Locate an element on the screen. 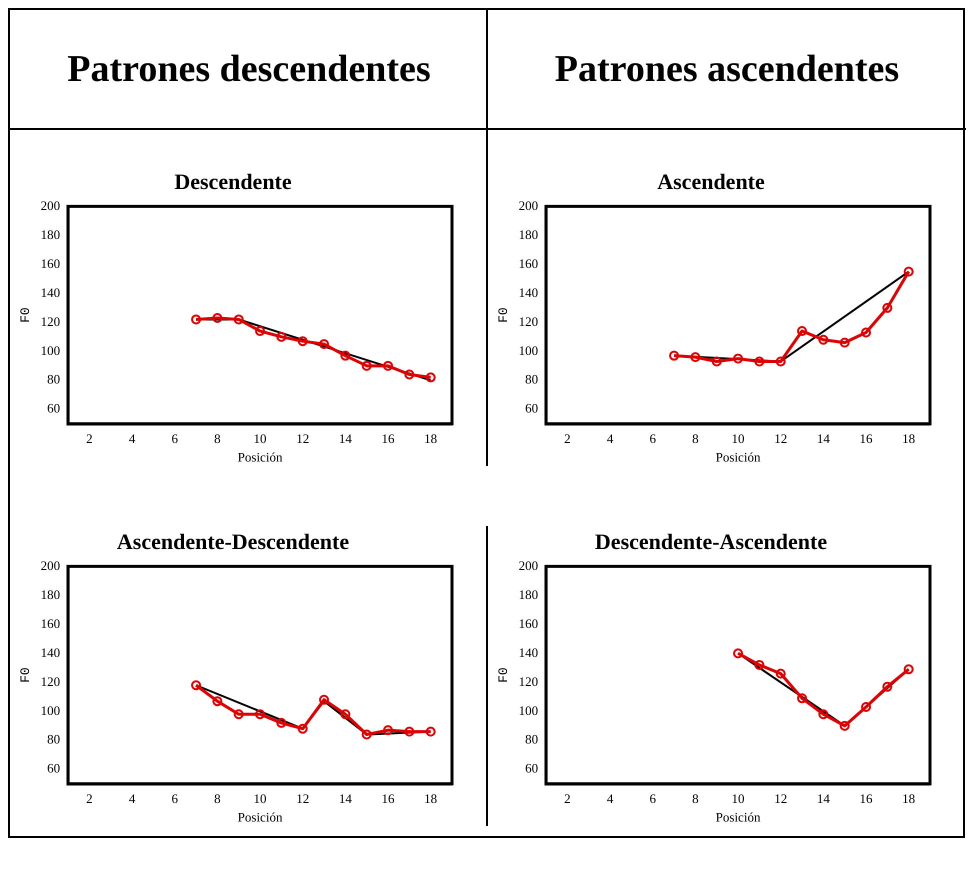 The width and height of the screenshot is (975, 888). chart-title: Descendente-Ascendente is located at coordinates (711, 541).